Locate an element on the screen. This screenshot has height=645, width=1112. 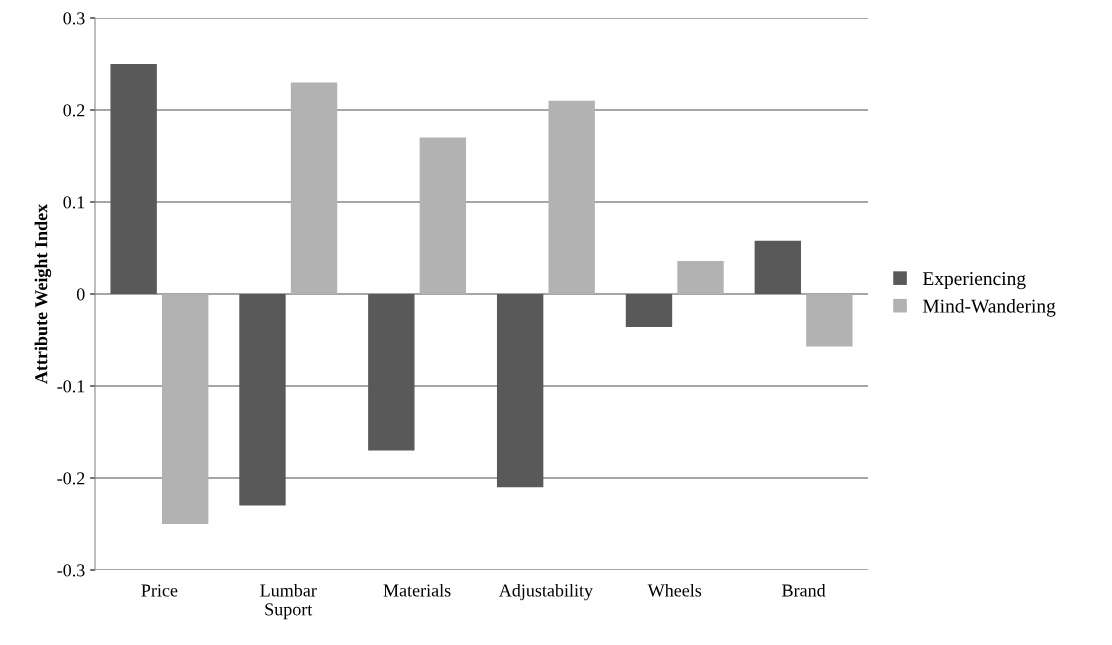
x-tick-label: Adjustability is located at coordinates (545, 592).